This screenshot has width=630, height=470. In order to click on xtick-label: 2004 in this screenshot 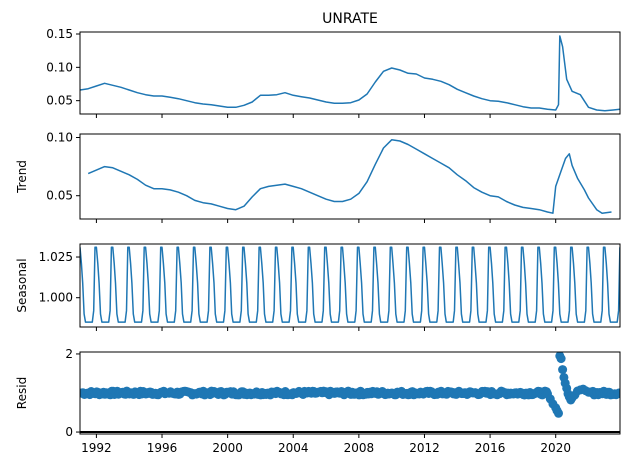, I will do `click(293, 448)`.